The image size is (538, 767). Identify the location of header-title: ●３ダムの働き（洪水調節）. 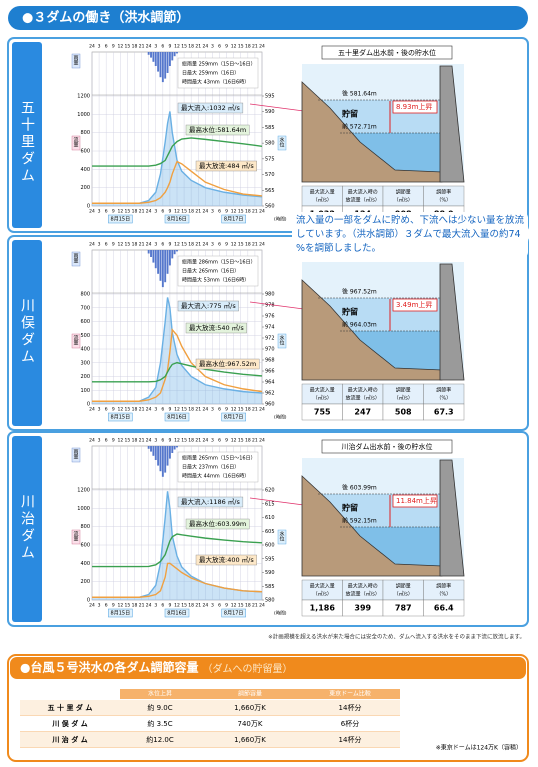
(105, 18).